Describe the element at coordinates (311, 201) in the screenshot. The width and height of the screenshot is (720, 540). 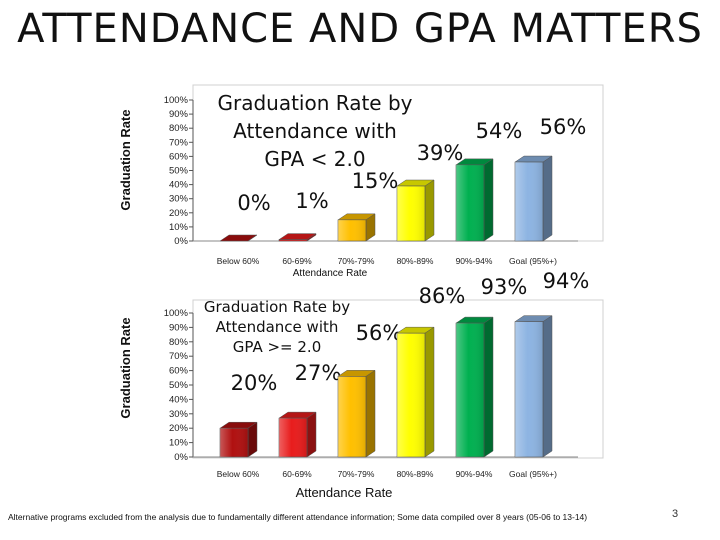
I see `data-label: 1%` at that location.